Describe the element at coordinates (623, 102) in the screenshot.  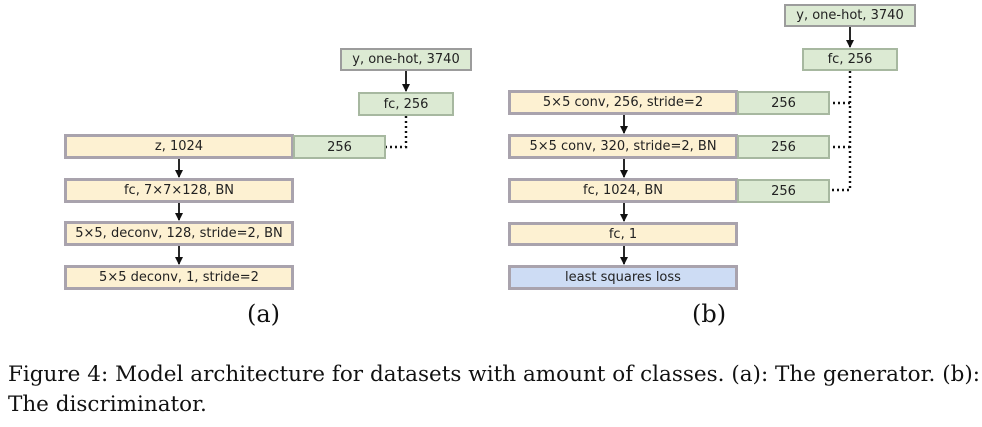
I see `b-conv1-box: 5×5 conv, 256, stride=2` at that location.